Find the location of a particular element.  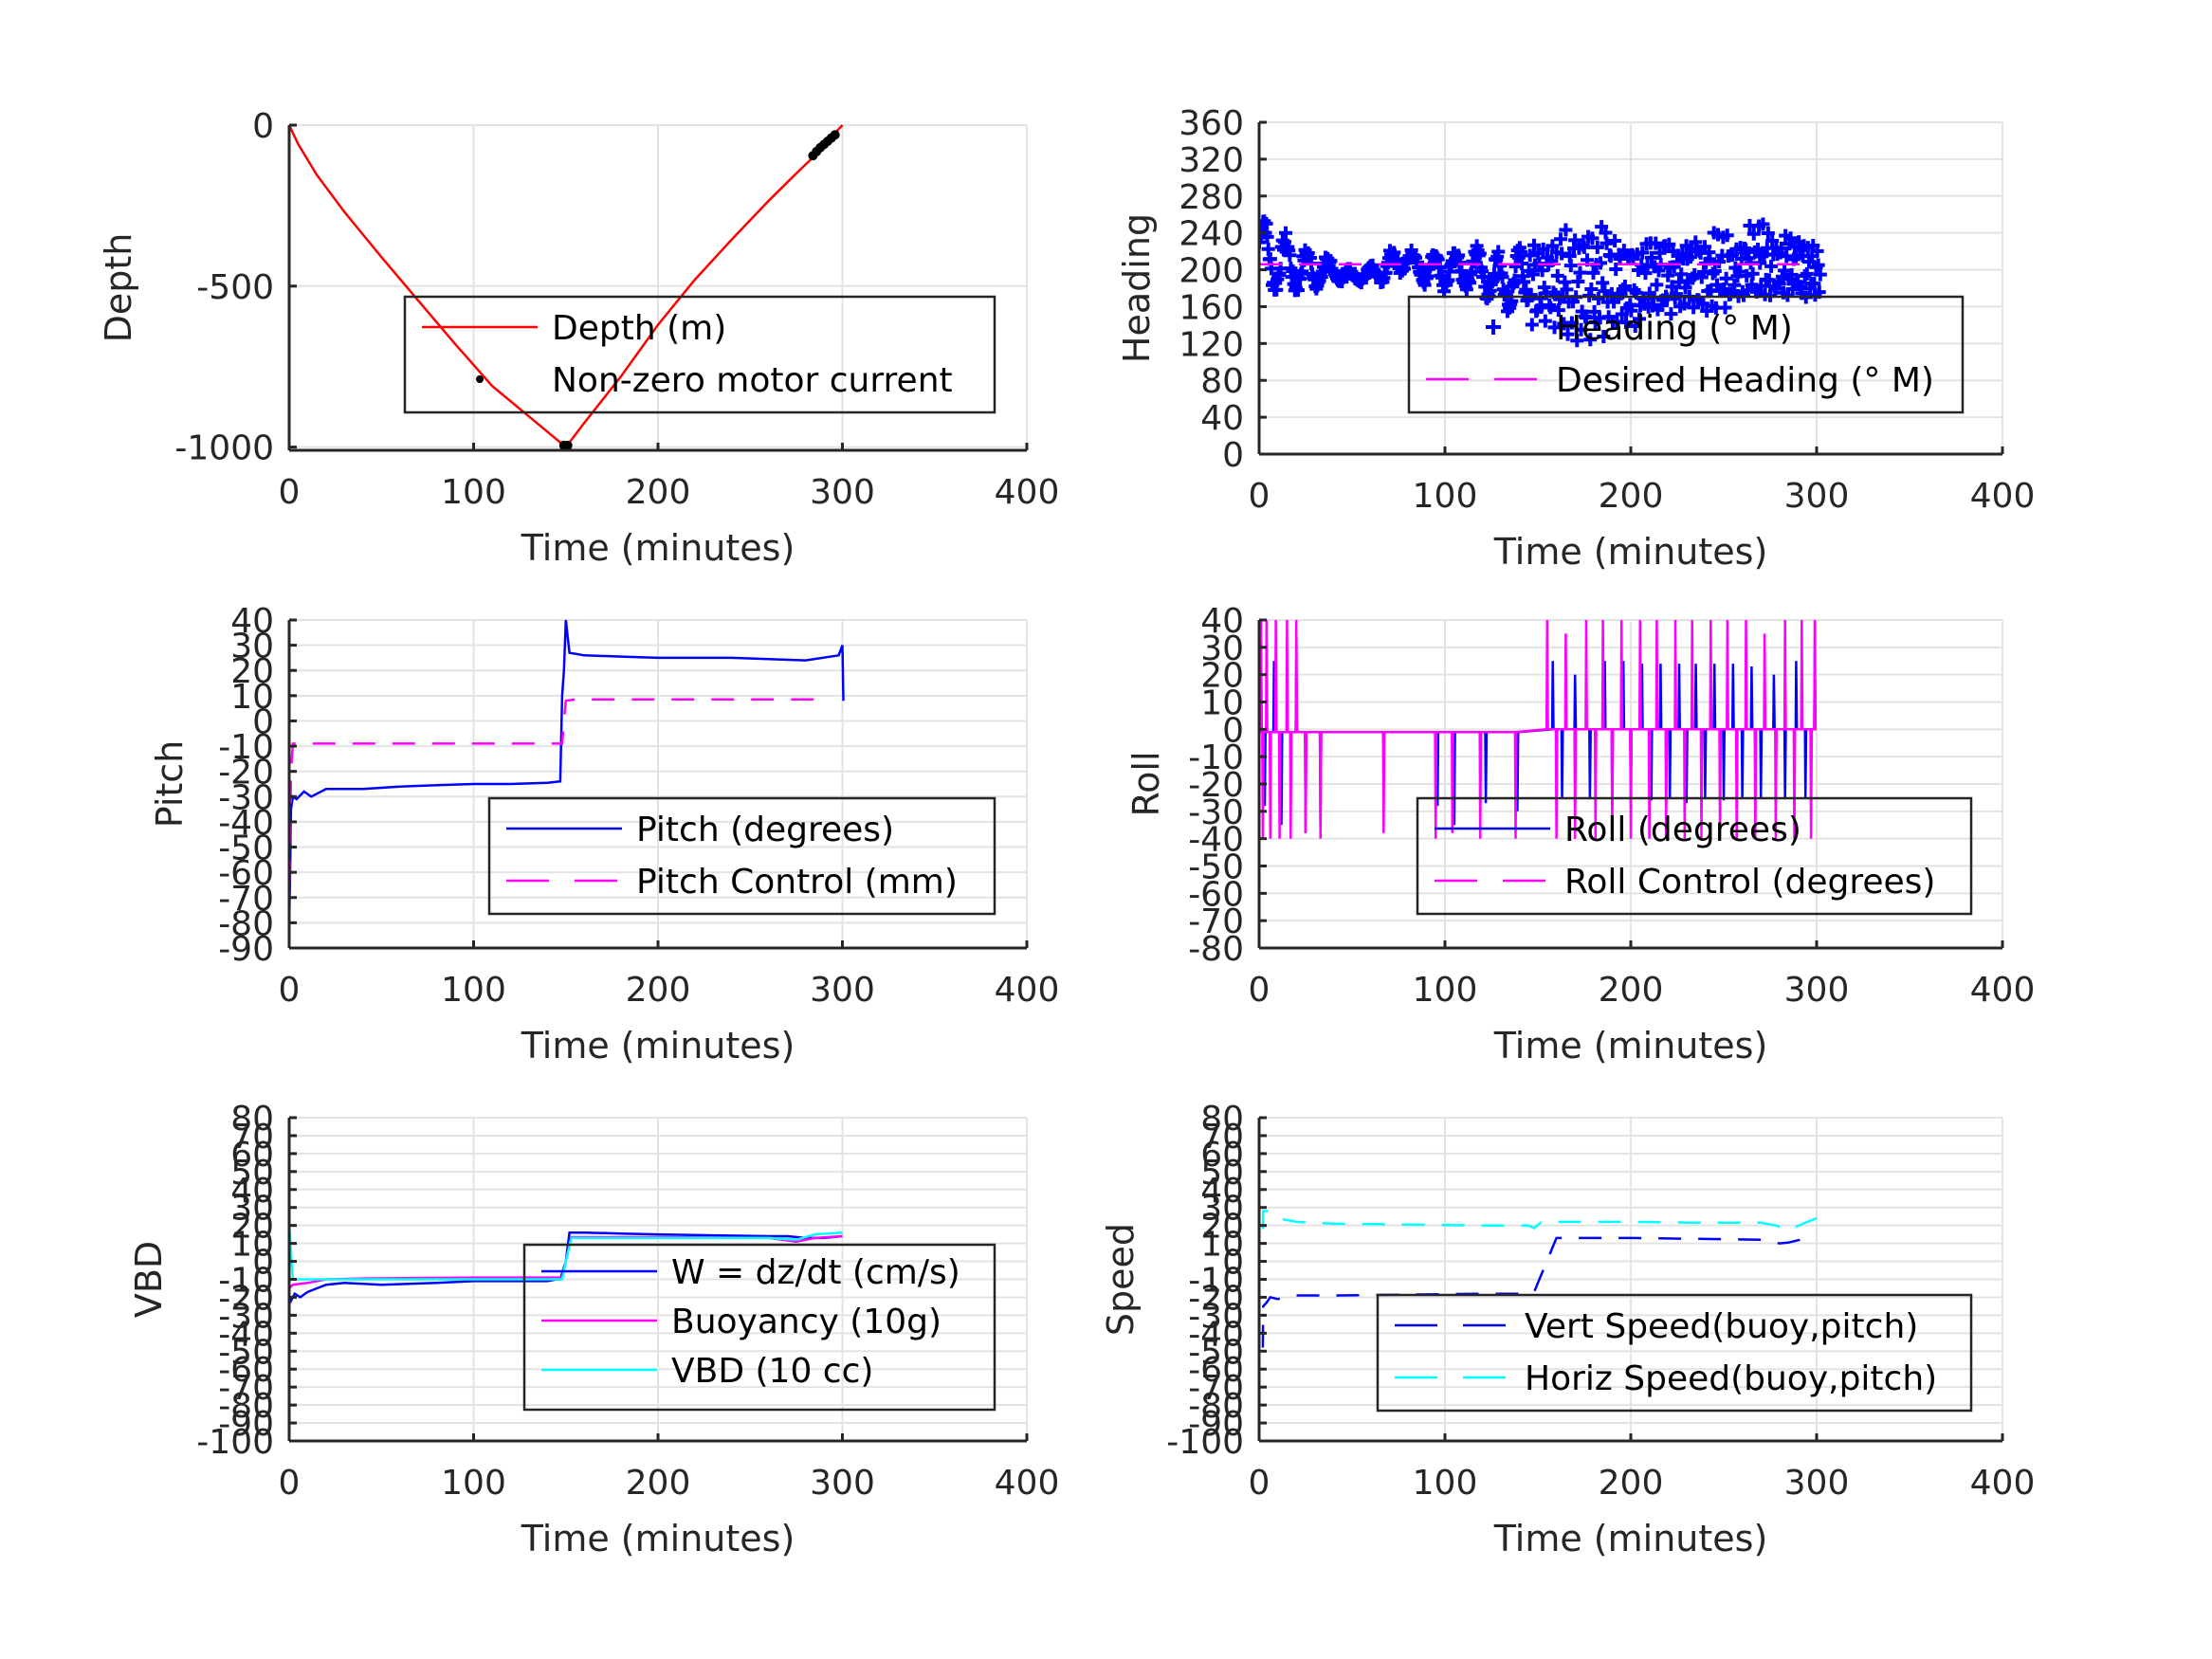

legend-label: Horiz Speed(buoy,pitch) is located at coordinates (1731, 1378).